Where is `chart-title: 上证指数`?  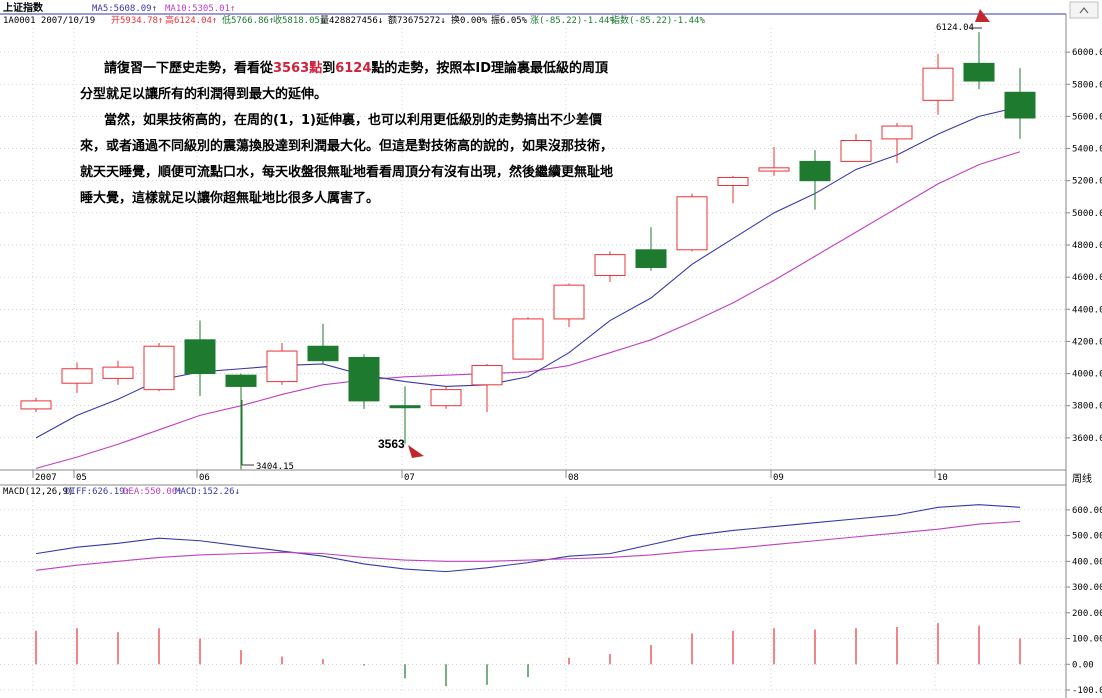 chart-title: 上证指数 is located at coordinates (23, 7).